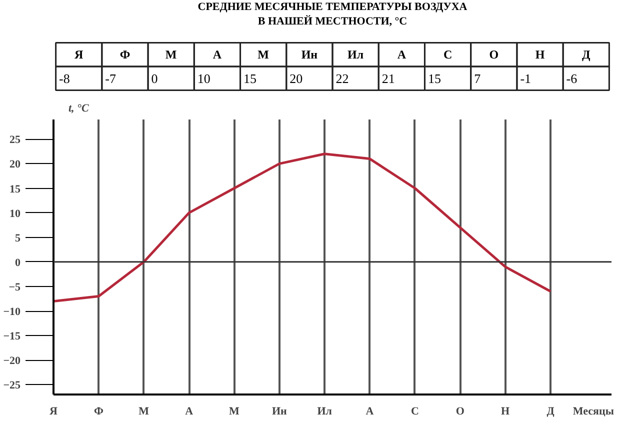  I want to click on x-tick-label: Я, so click(54, 412).